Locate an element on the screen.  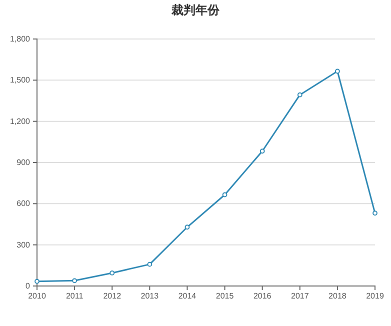
x-tick-label: 2012 is located at coordinates (112, 296).